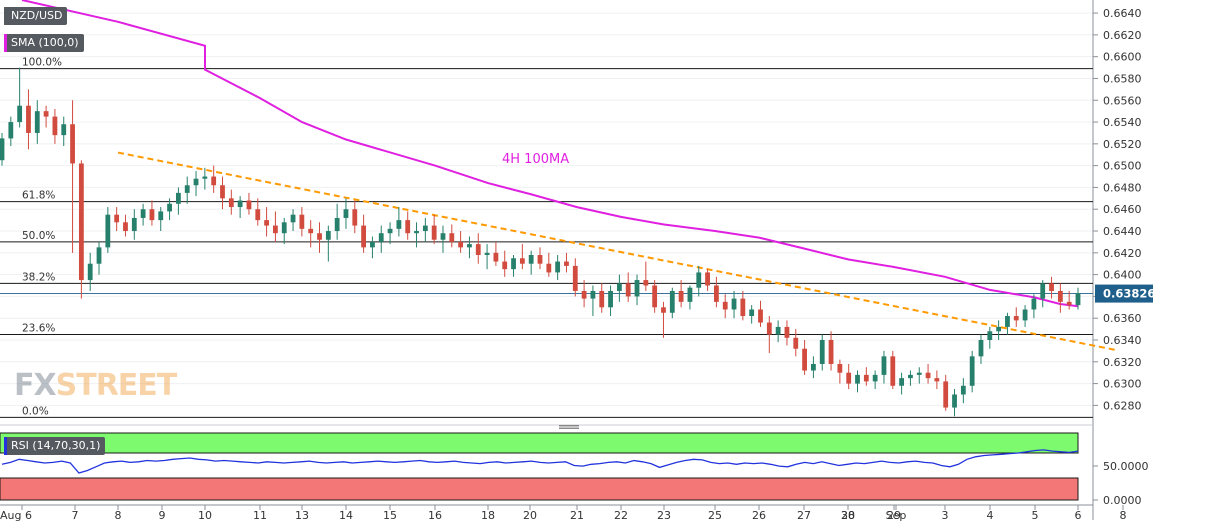  What do you see at coordinates (302, 515) in the screenshot?
I see `time-tick-label: 13` at bounding box center [302, 515].